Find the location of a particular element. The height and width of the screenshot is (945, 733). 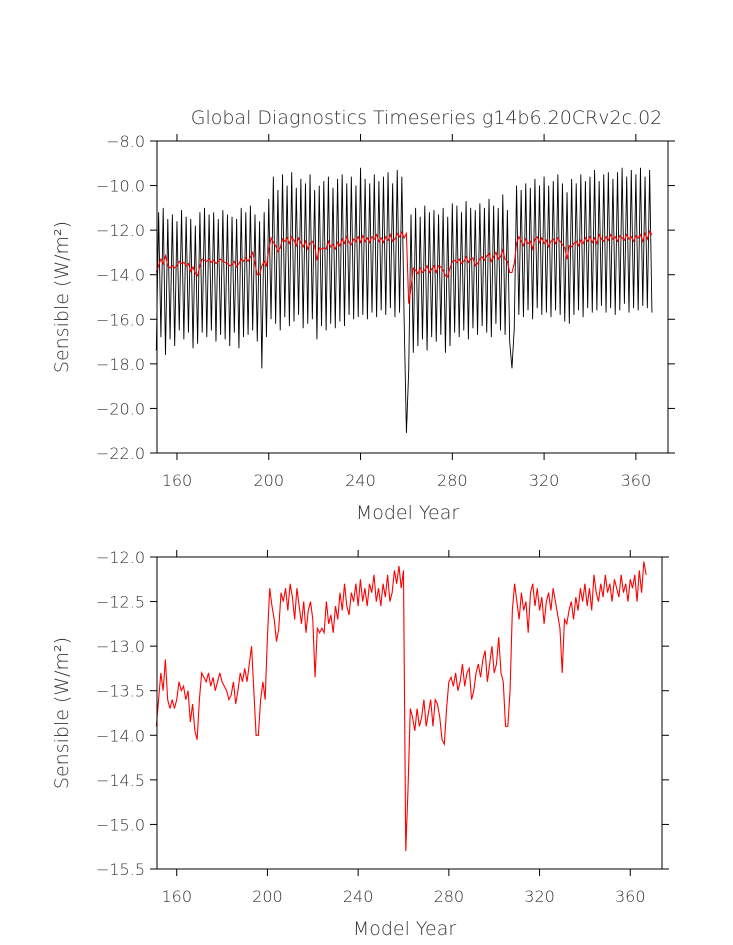

y-tick-label: −12.5 is located at coordinates (120, 602).